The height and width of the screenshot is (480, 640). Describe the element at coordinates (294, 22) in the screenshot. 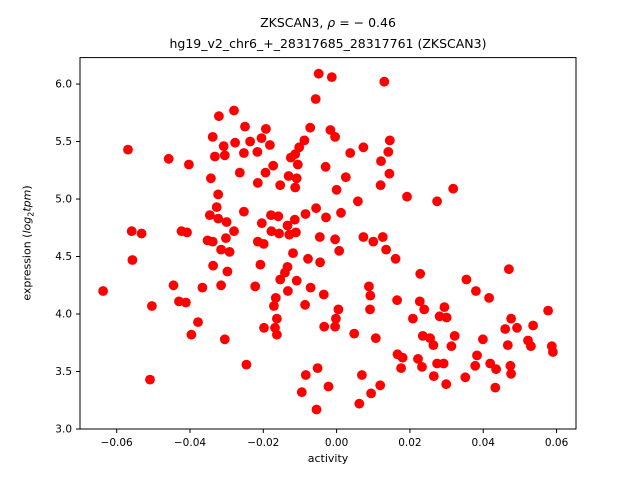

I see `title-prefix: ZKSCAN3,` at that location.